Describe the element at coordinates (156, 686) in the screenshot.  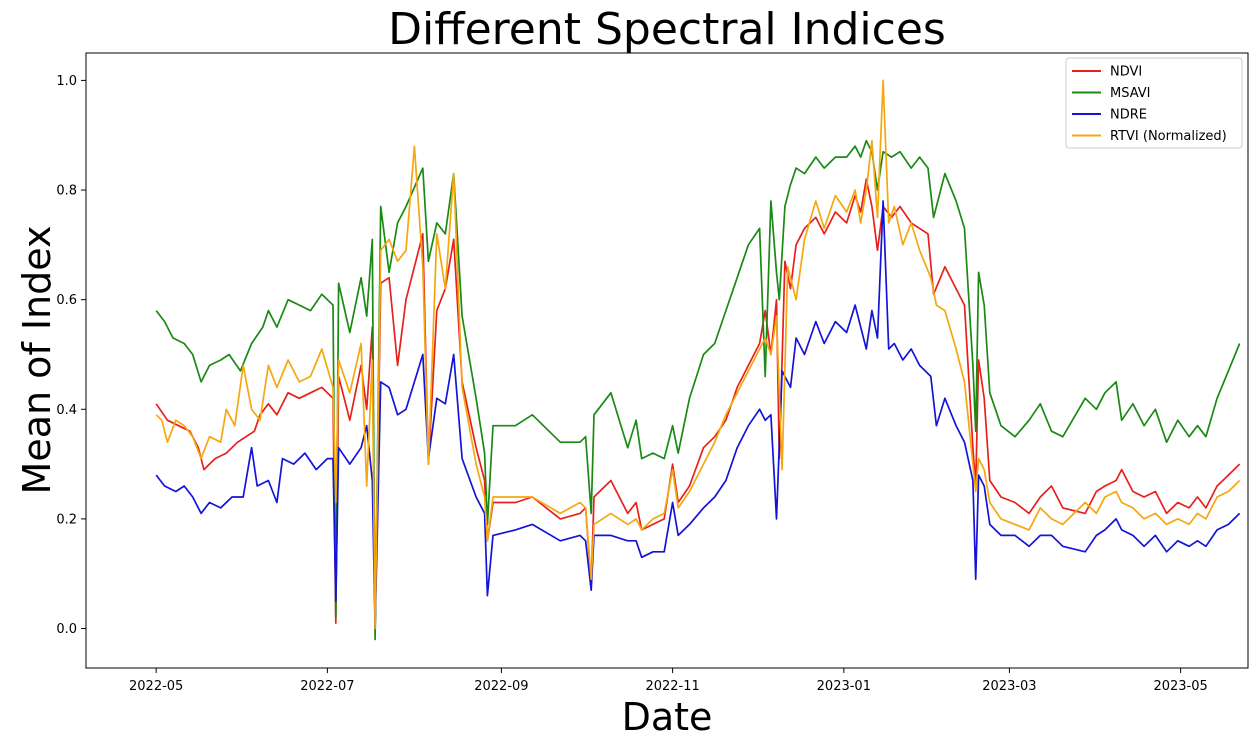
I see `x-tick-label: 2022-05` at that location.